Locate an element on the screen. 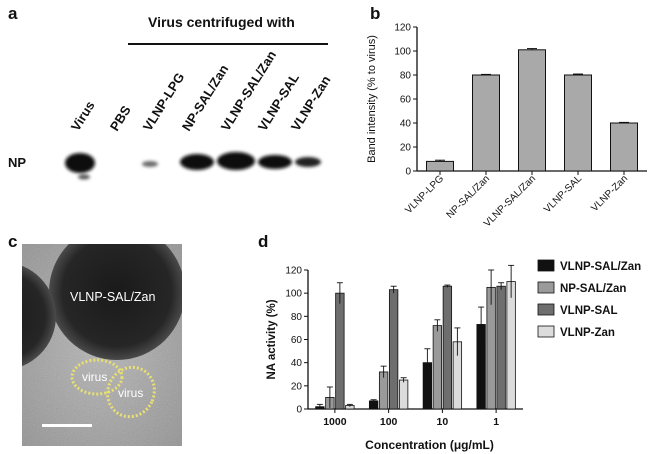  blot-header: Virus centrifuged with is located at coordinates (221, 22).